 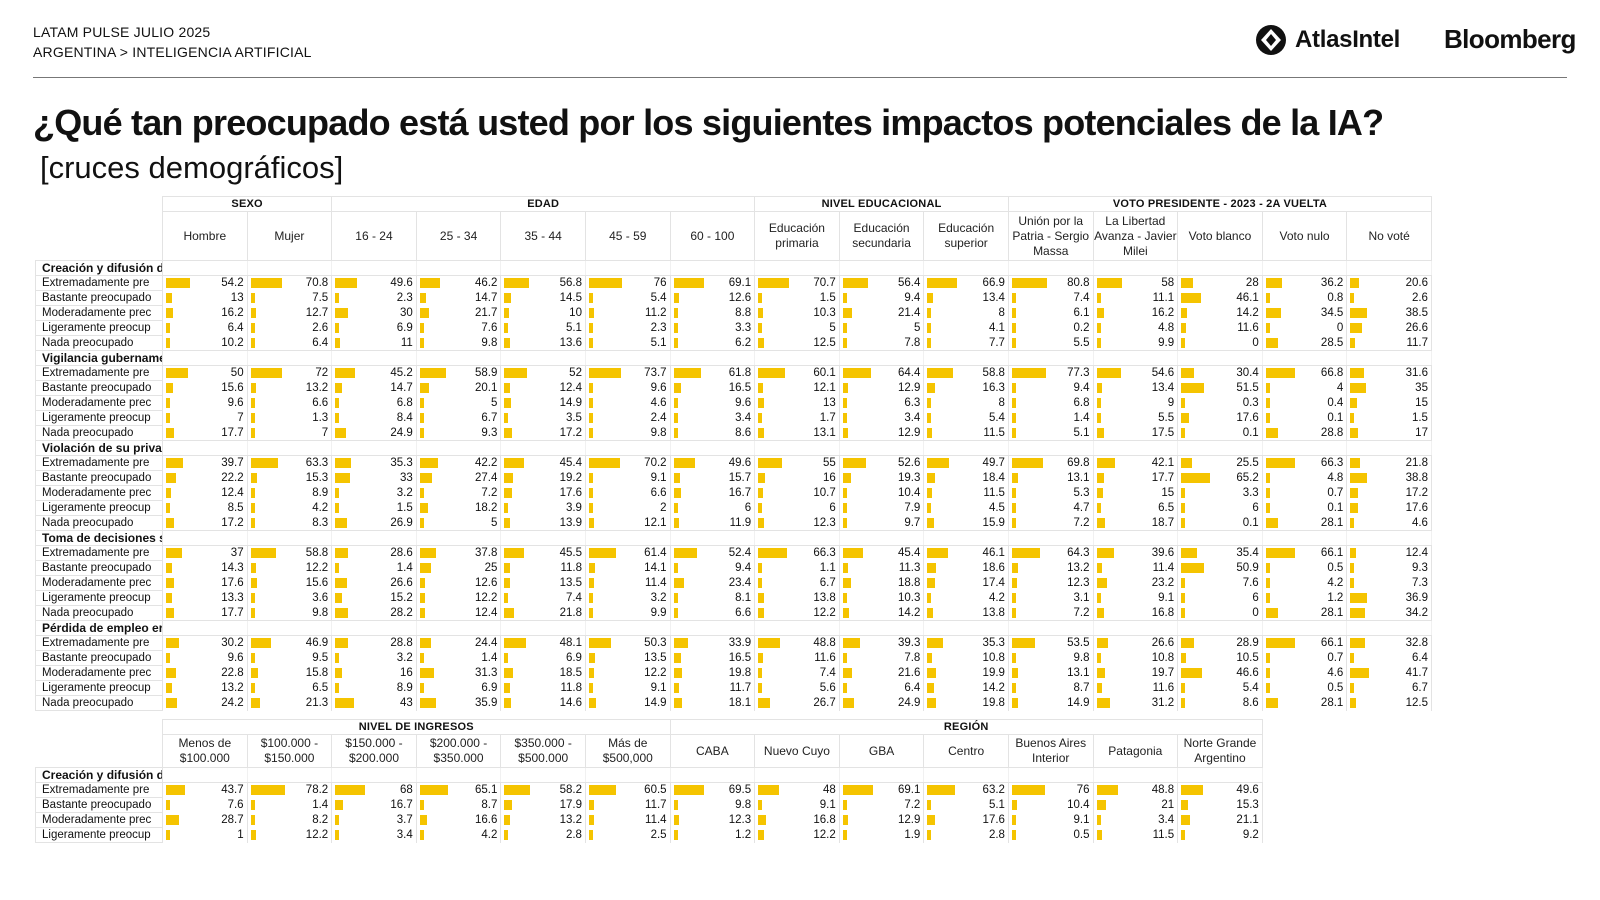 What do you see at coordinates (1078, 373) in the screenshot?
I see `value-label: 77.3` at bounding box center [1078, 373].